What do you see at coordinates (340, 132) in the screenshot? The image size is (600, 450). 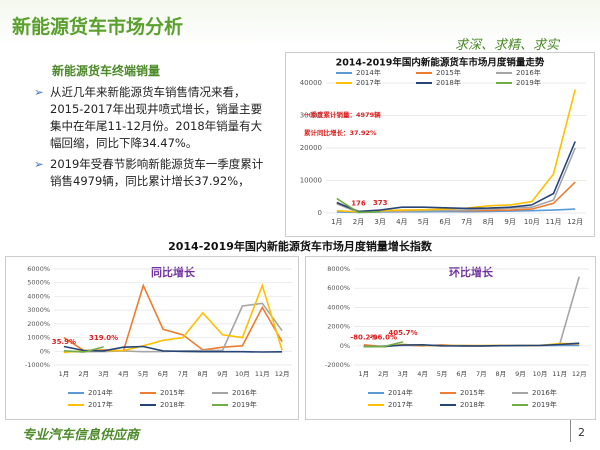 I see `annotation: 累计同比增长：37.92%` at bounding box center [340, 132].